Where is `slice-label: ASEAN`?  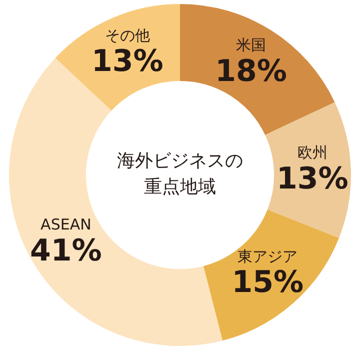
slice-label: ASEAN is located at coordinates (66, 224).